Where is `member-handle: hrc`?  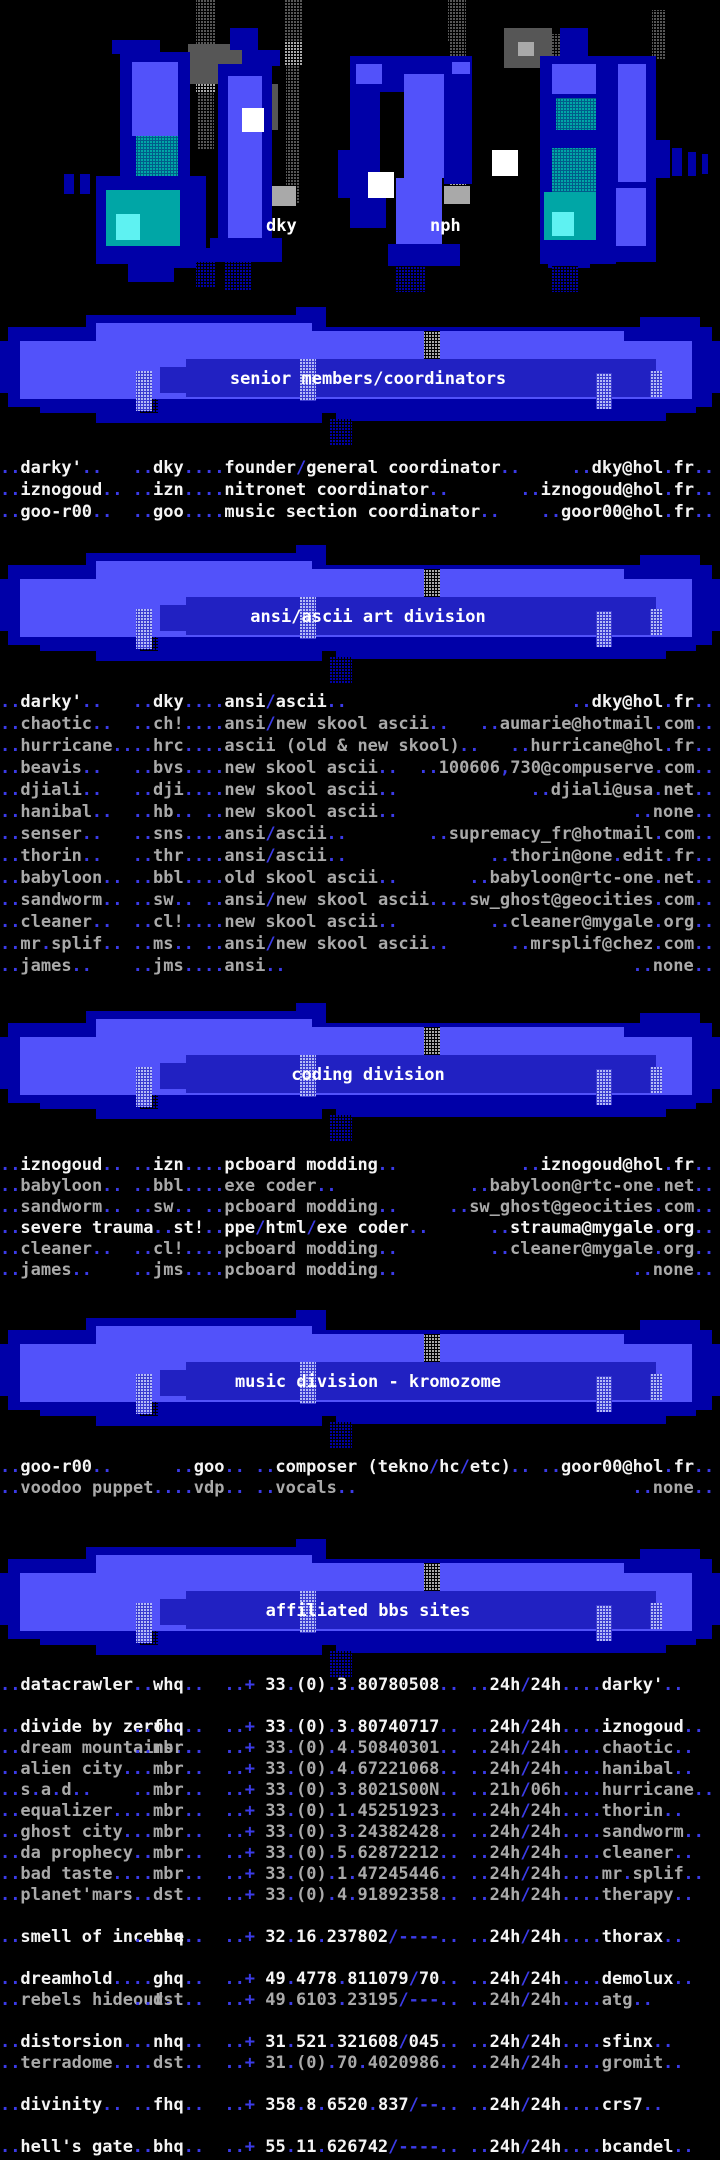
member-handle: hrc is located at coordinates (168, 746).